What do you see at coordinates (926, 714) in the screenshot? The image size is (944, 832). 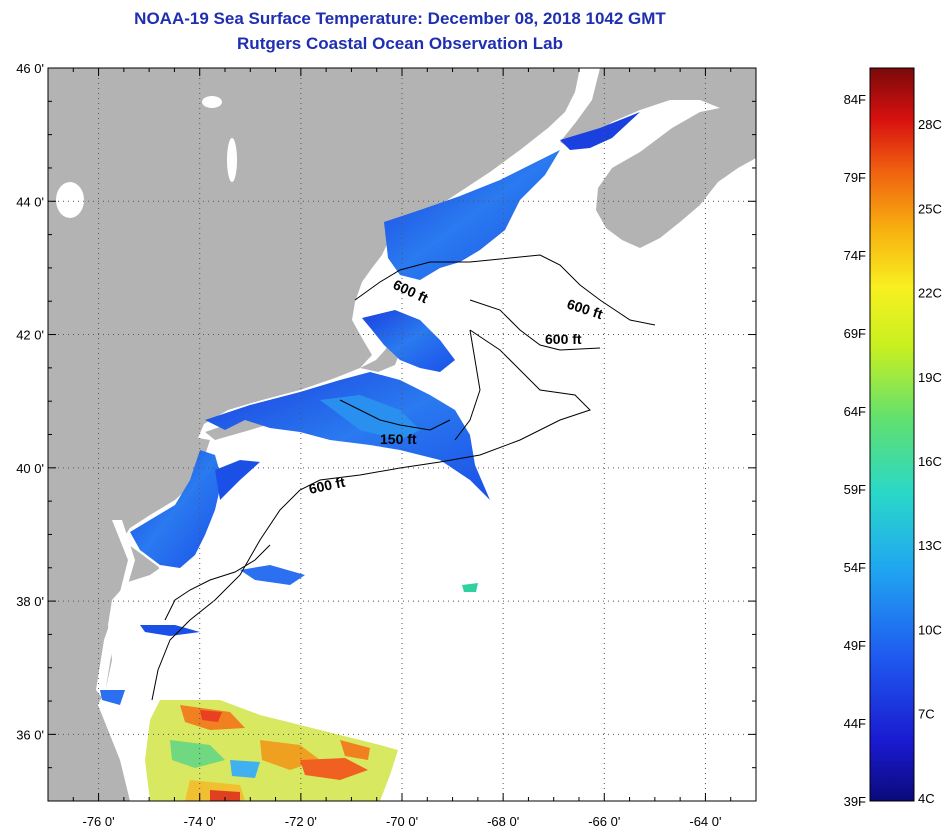 I see `colorbar-c-label: 7C` at bounding box center [926, 714].